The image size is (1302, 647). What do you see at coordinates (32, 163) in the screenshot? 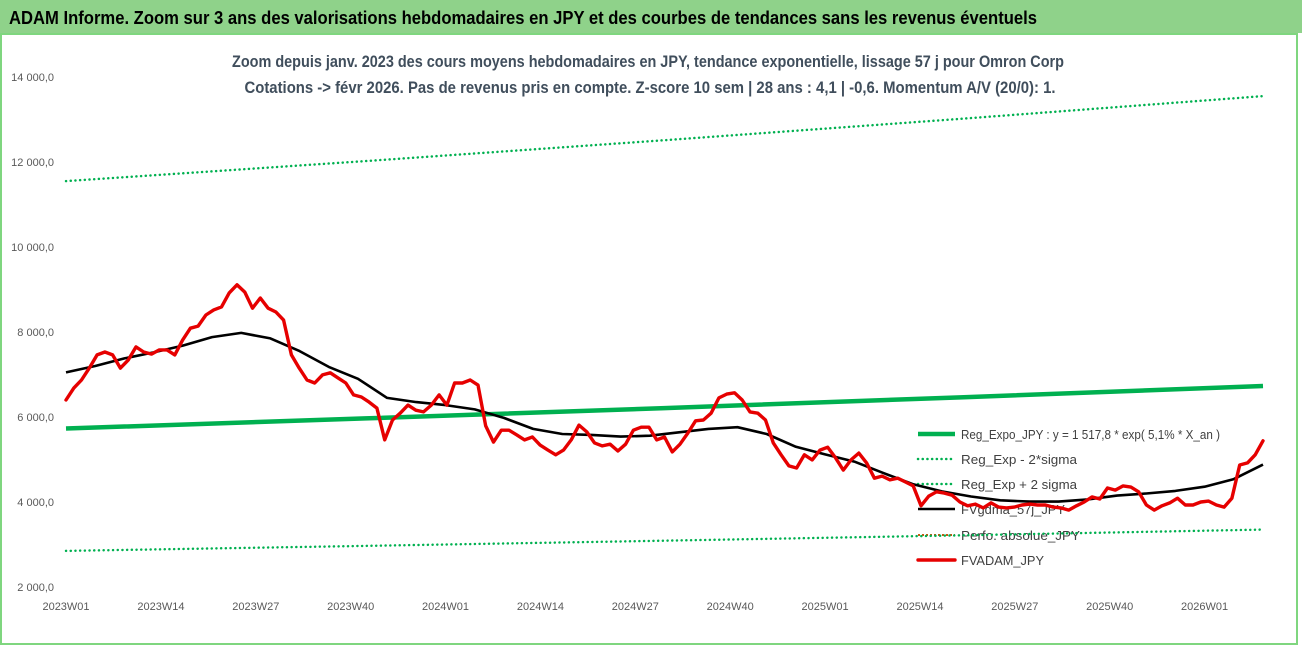
I see `y-tick-label: 12 000,0` at bounding box center [32, 163].